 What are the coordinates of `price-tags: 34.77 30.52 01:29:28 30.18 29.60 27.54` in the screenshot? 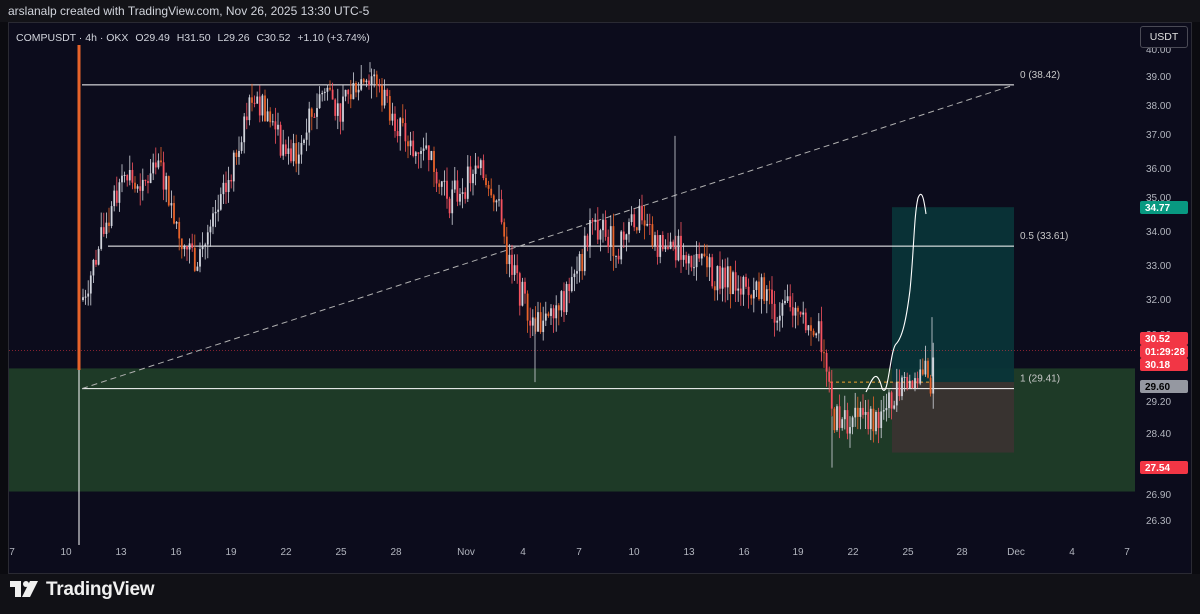 It's located at (1164, 337).